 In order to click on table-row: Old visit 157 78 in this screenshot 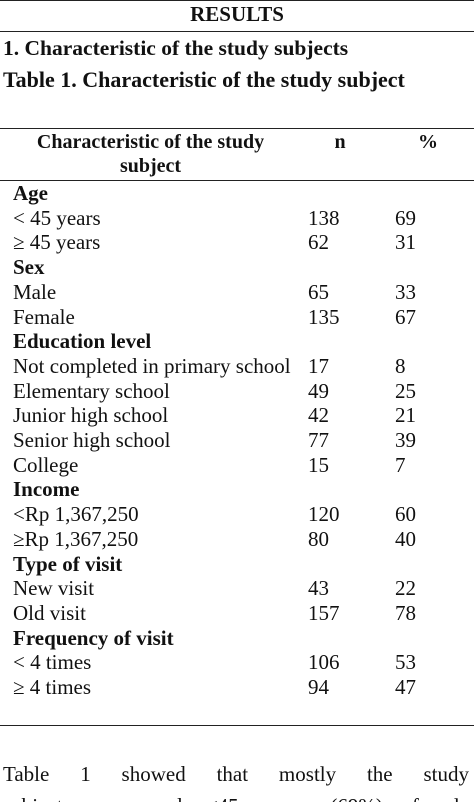, I will do `click(237, 613)`.